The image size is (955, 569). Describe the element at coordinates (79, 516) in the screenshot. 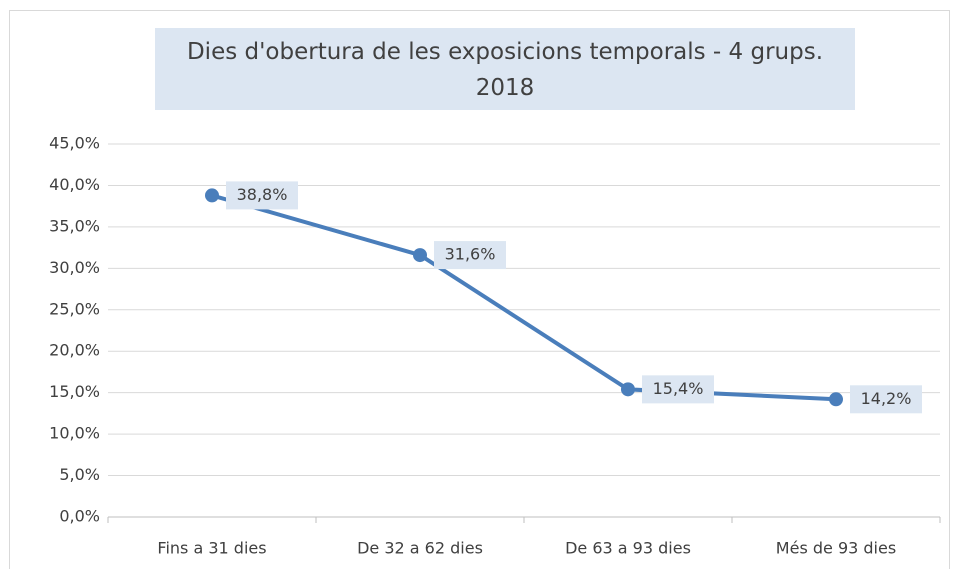

I see `y-tick-label: 0,0%` at that location.